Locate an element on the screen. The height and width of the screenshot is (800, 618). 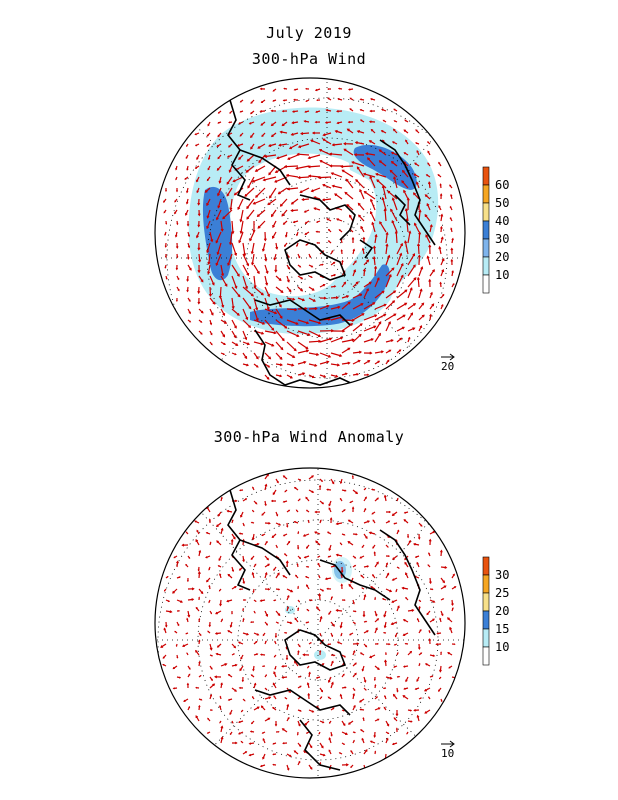
panel1-colorbar-label: 20 is located at coordinates (502, 257).